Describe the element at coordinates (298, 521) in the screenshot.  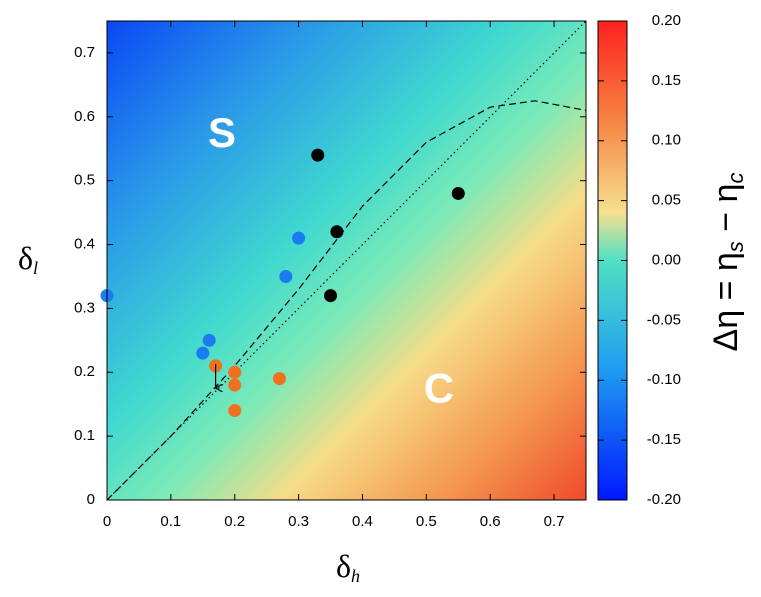
I see `x-tick-label: 0.3` at that location.